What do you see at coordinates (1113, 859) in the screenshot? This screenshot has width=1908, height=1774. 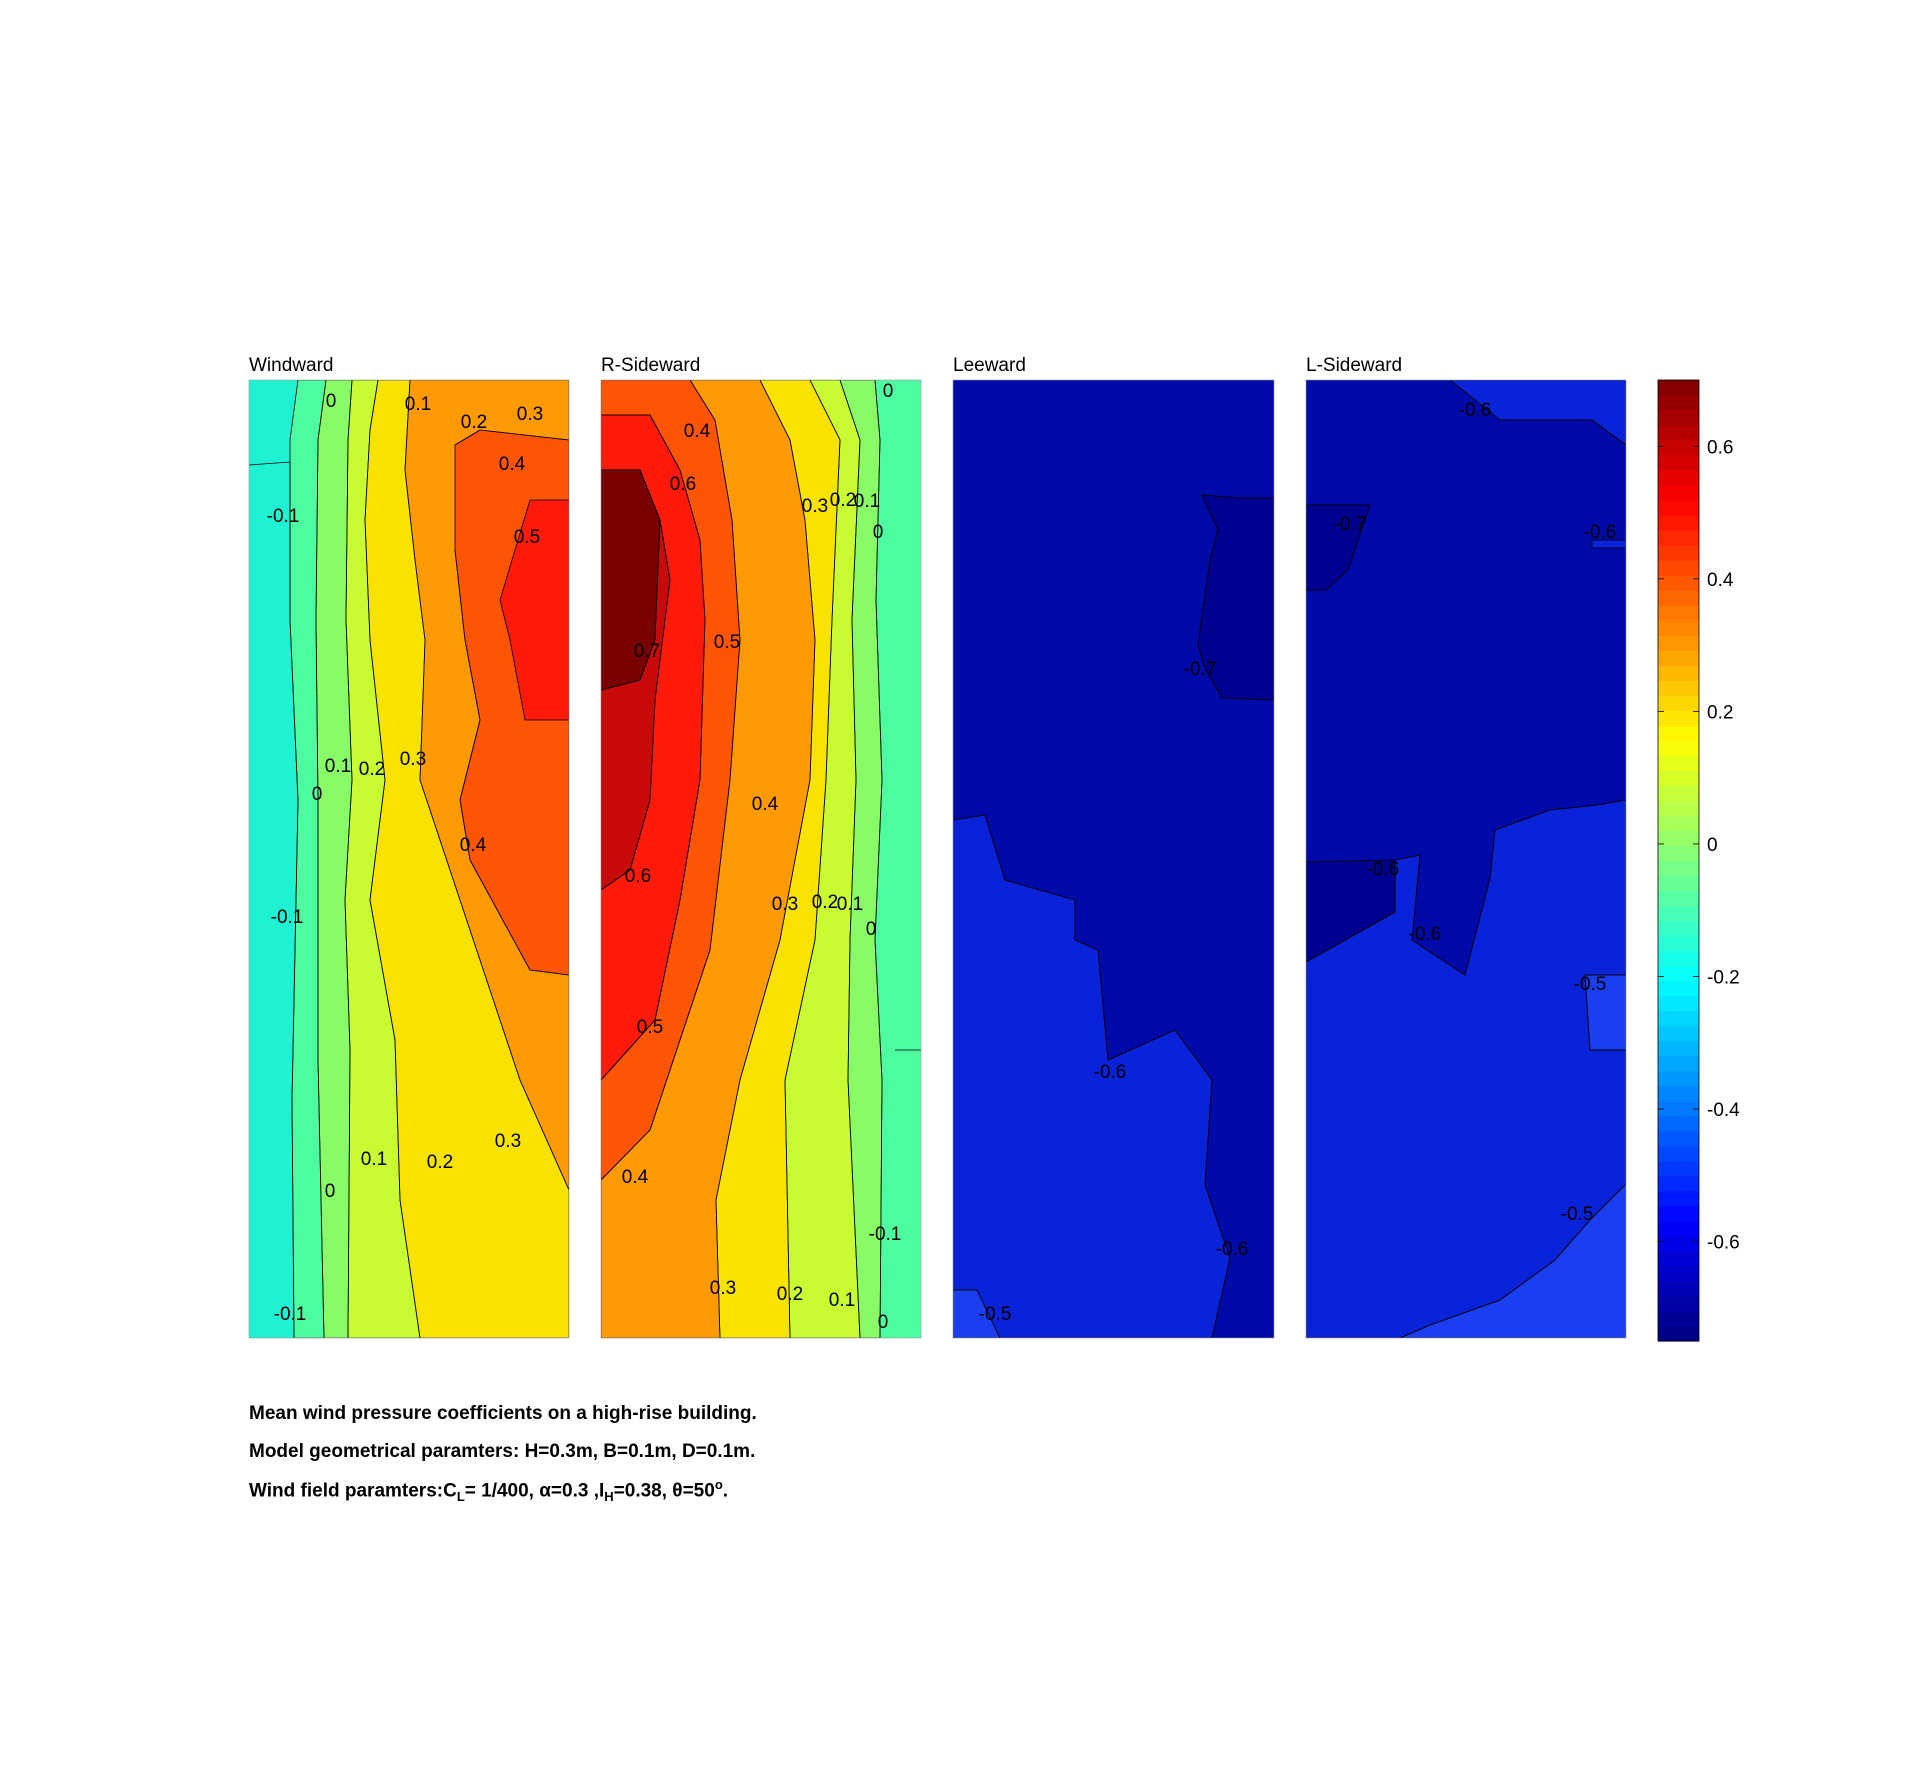 I see `panel-leeward` at bounding box center [1113, 859].